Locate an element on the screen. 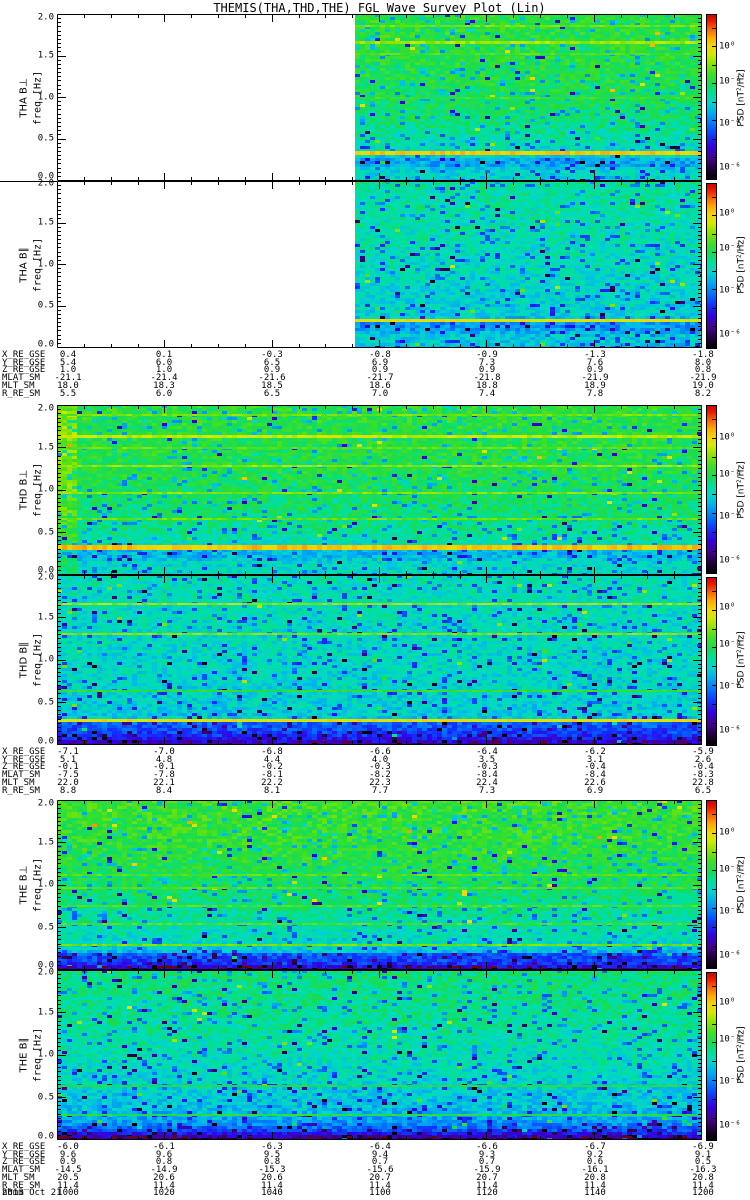 This screenshot has height=1200, width=750. ephemeris-value: 9.3 is located at coordinates (487, 1154).